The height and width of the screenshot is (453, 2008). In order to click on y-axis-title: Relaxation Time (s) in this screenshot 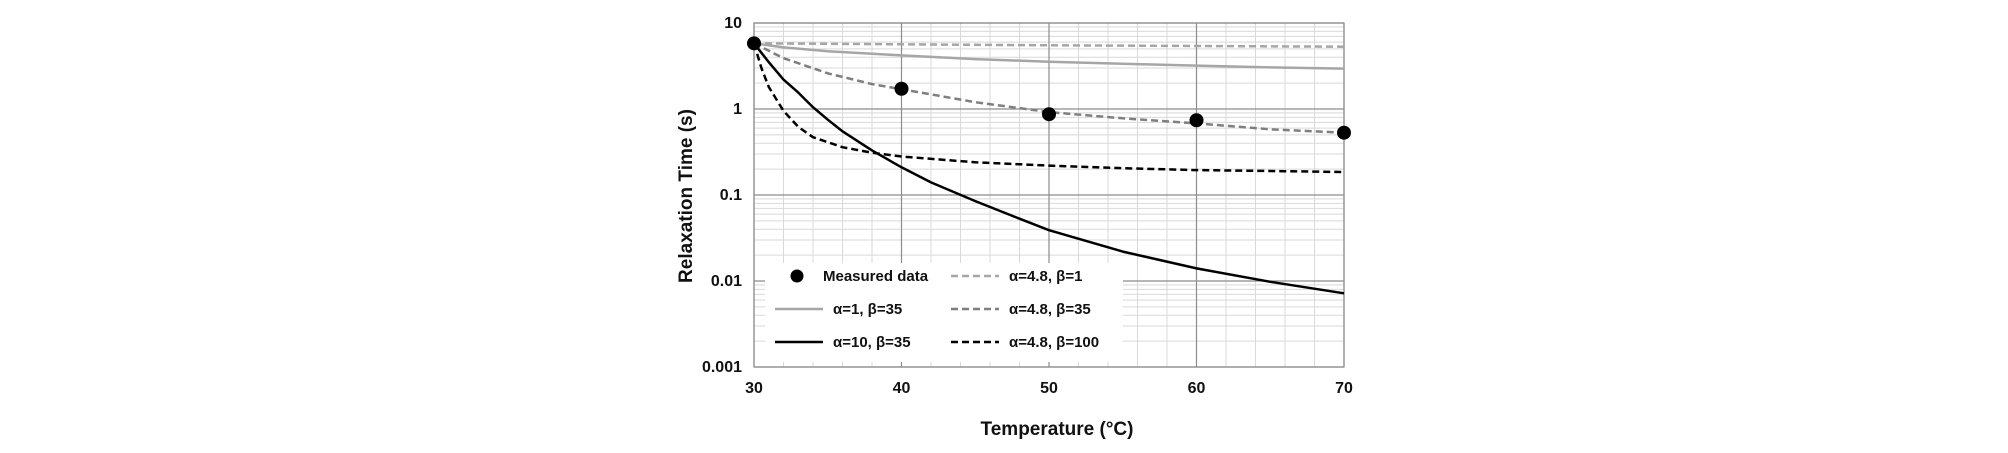, I will do `click(686, 196)`.